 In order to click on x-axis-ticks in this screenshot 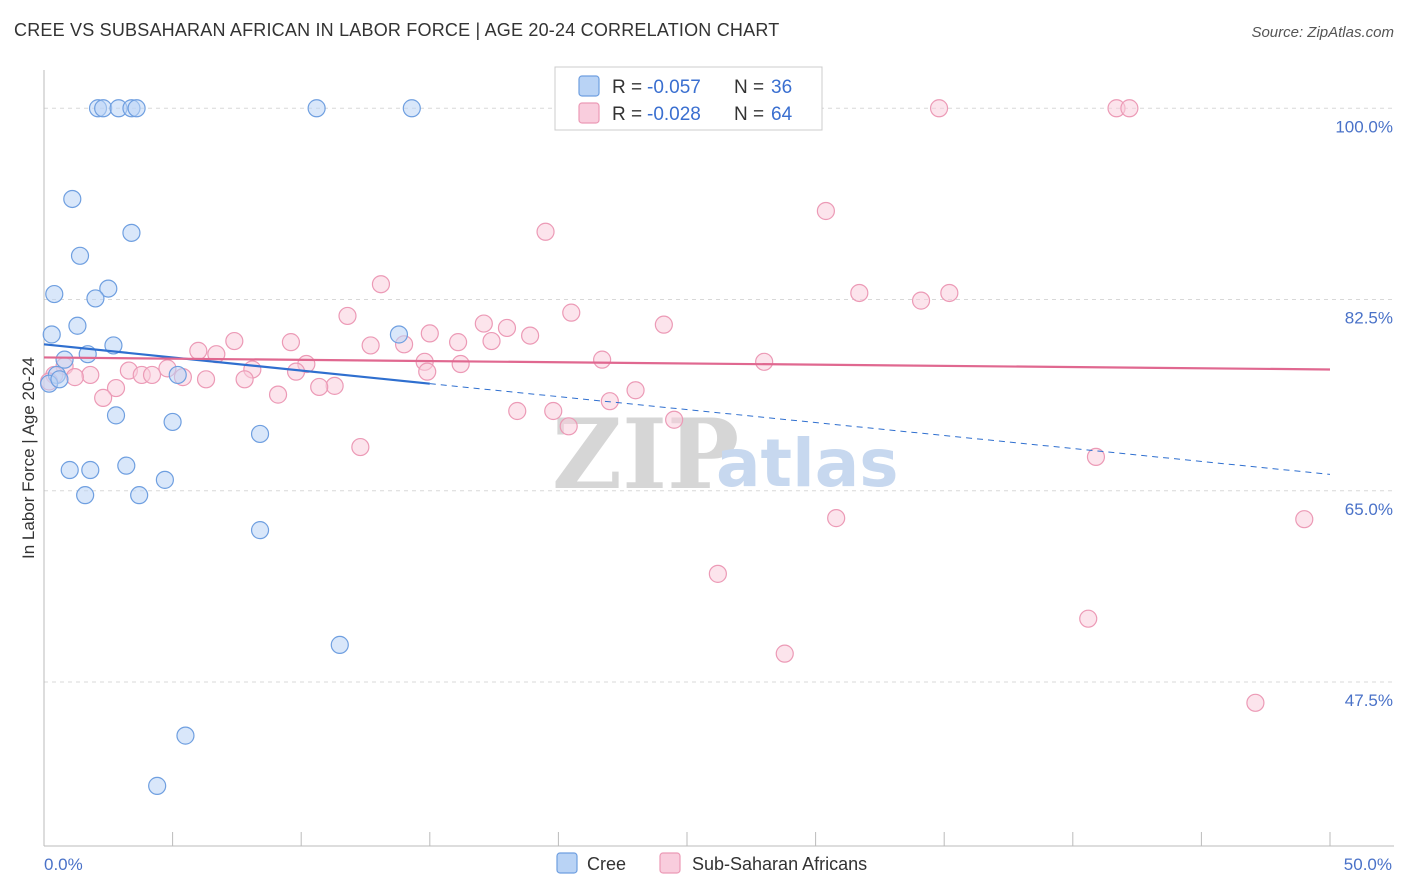, I will do `click(687, 839)`.